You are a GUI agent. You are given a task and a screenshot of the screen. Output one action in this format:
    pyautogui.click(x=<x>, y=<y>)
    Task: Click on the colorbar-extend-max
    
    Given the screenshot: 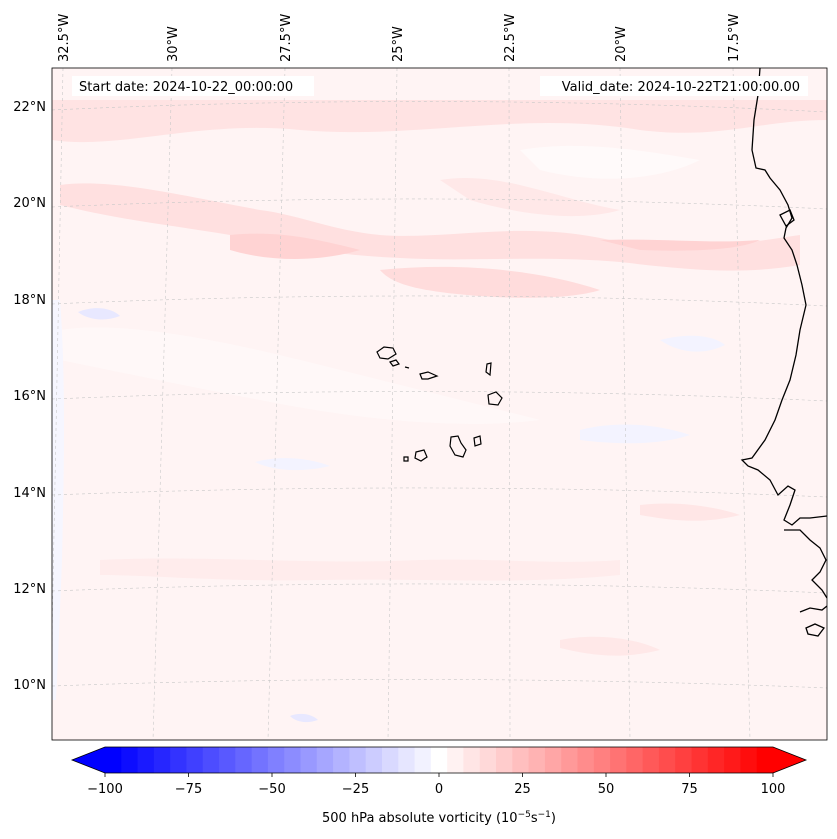 What is the action you would take?
    pyautogui.click(x=789, y=760)
    